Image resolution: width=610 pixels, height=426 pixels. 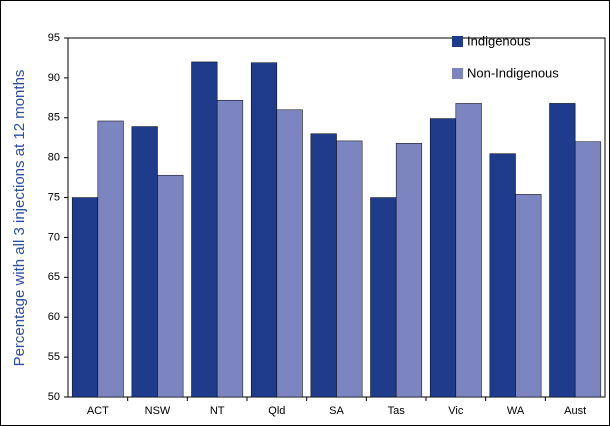 What do you see at coordinates (158, 411) in the screenshot?
I see `x-tick-label: NSW` at bounding box center [158, 411].